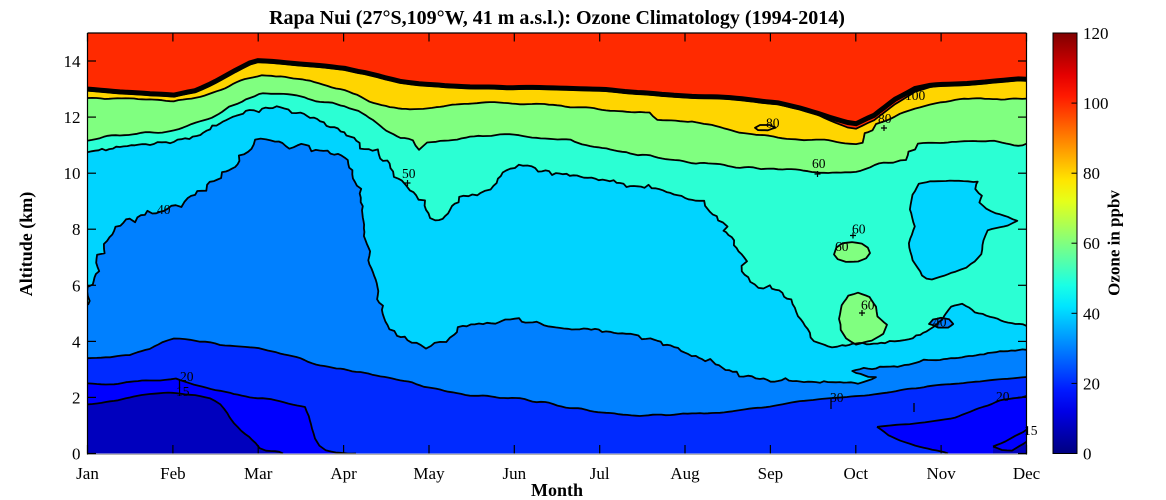  What do you see at coordinates (258, 473) in the screenshot?
I see `svg-text: Mar` at bounding box center [258, 473].